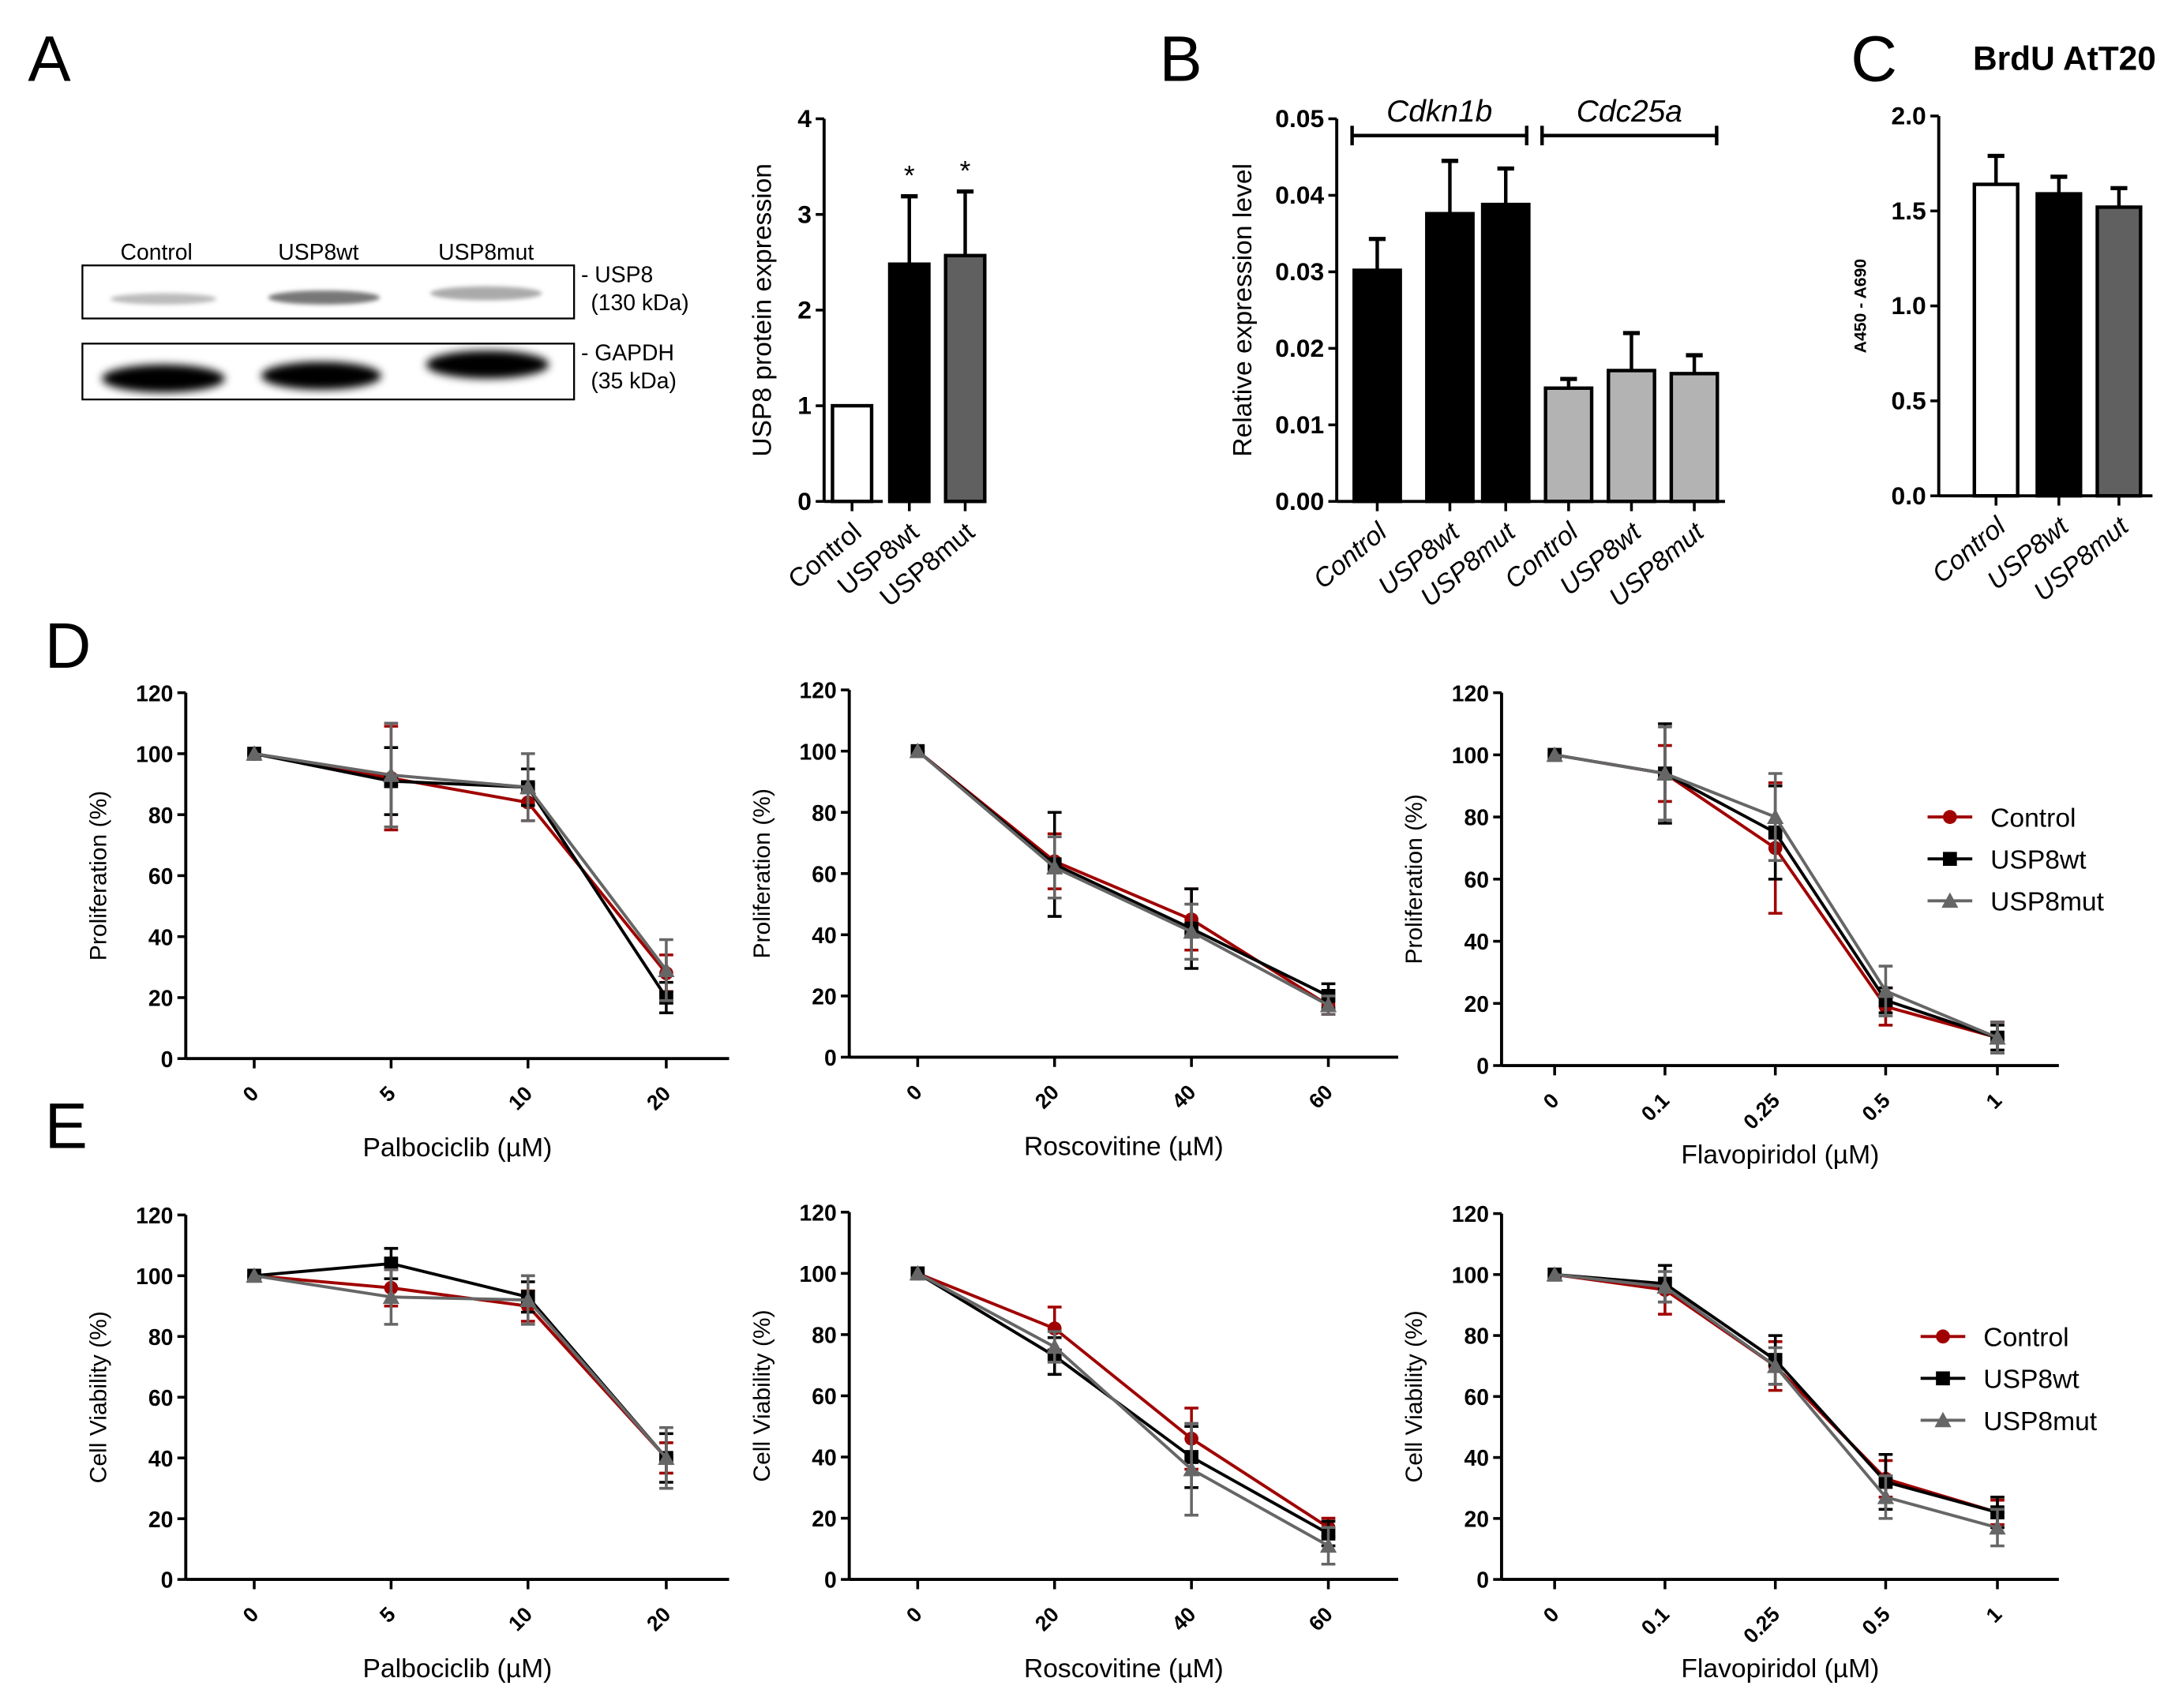 This screenshot has width=2179, height=1708. I want to click on x-tick-label: 0.5, so click(1875, 1621).